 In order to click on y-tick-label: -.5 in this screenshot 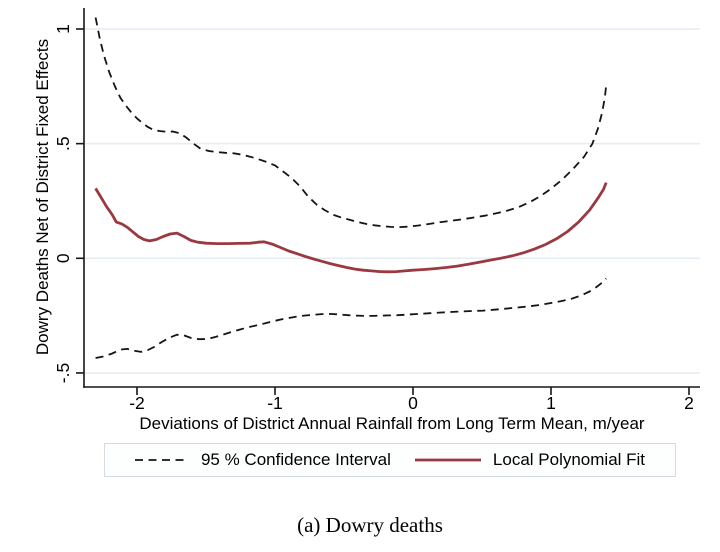, I will do `click(63, 373)`.